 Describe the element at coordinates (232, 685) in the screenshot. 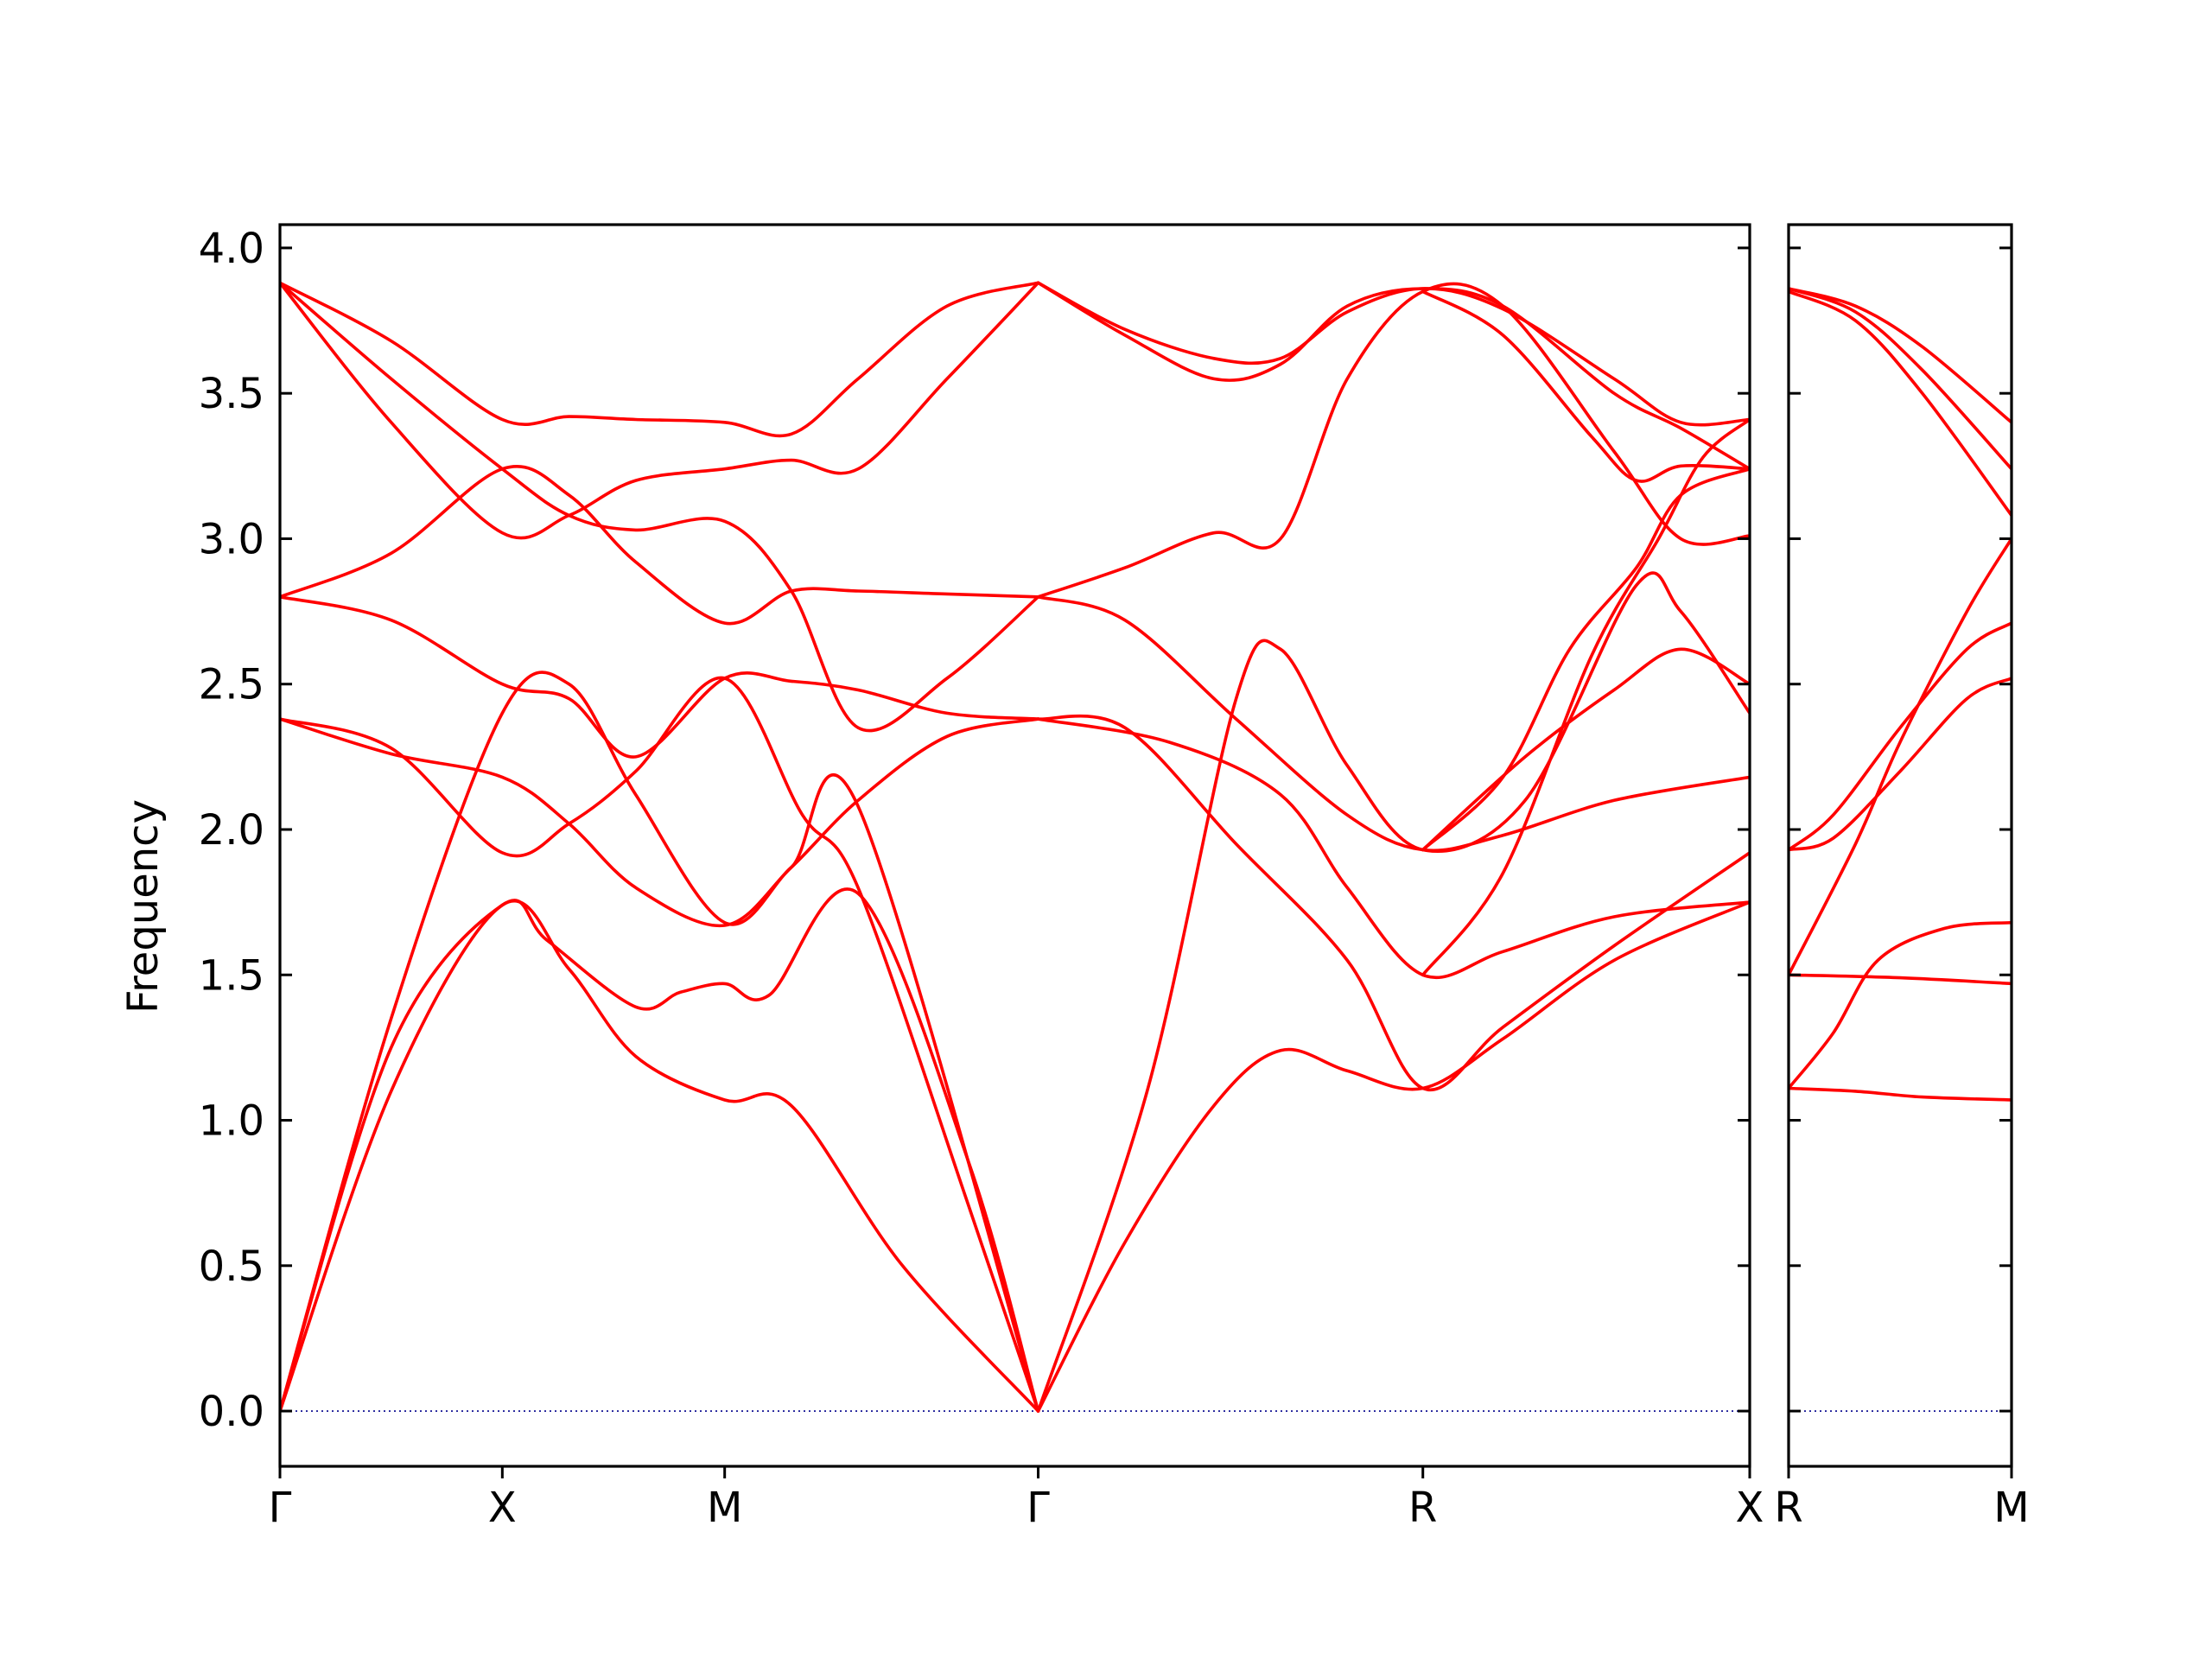

I see `y-tick-label: 2.5` at that location.